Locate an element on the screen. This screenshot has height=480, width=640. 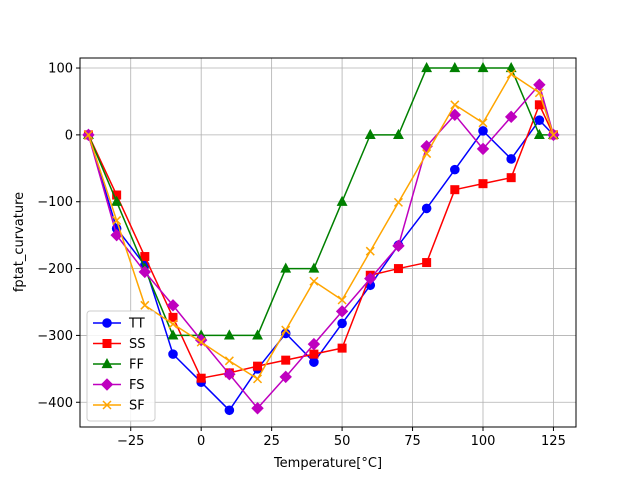
y-axis-label: fptat_curvature is located at coordinates (19, 242).